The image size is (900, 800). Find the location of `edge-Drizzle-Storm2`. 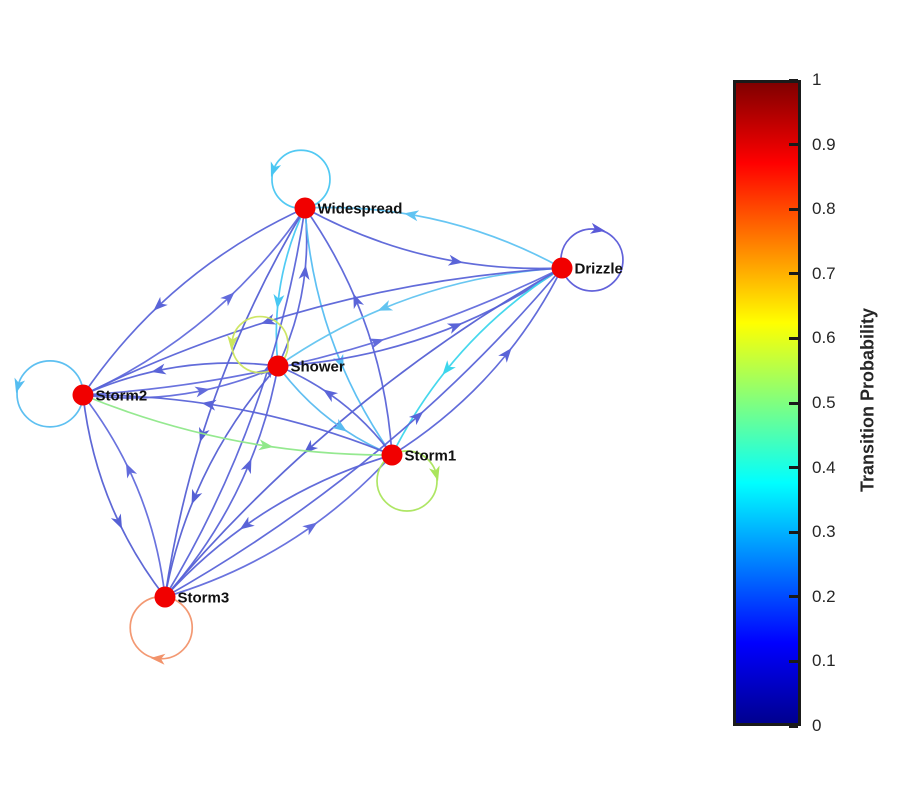

edge-Drizzle-Storm2 is located at coordinates (322, 331).